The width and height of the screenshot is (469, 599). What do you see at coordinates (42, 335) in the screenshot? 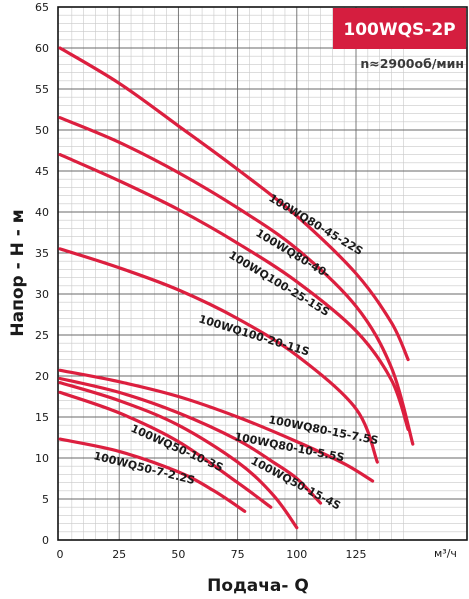
I see `y-tick-label: 25` at bounding box center [42, 335].